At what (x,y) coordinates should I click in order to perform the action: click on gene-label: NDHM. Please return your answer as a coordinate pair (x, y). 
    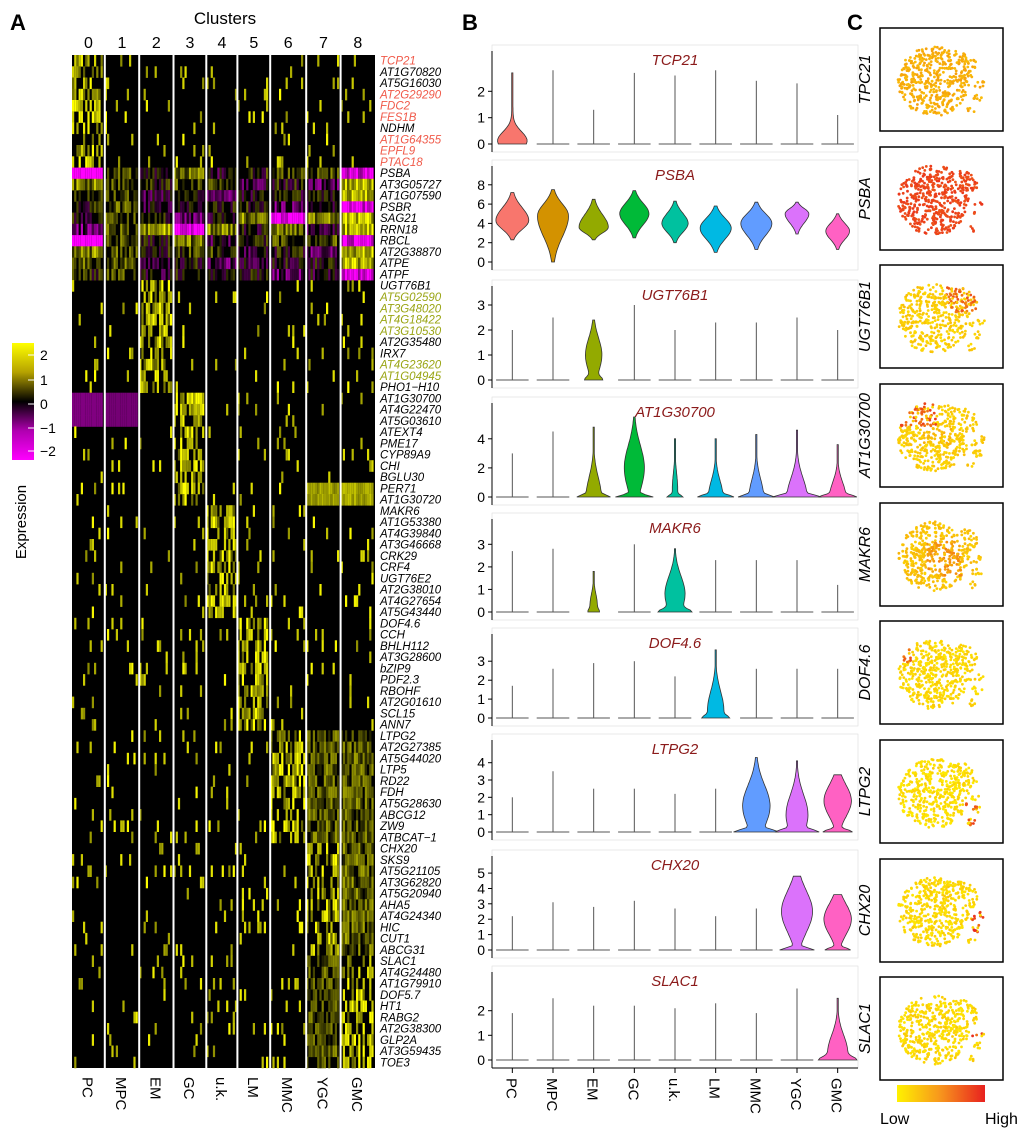
    Looking at the image, I should click on (397, 129).